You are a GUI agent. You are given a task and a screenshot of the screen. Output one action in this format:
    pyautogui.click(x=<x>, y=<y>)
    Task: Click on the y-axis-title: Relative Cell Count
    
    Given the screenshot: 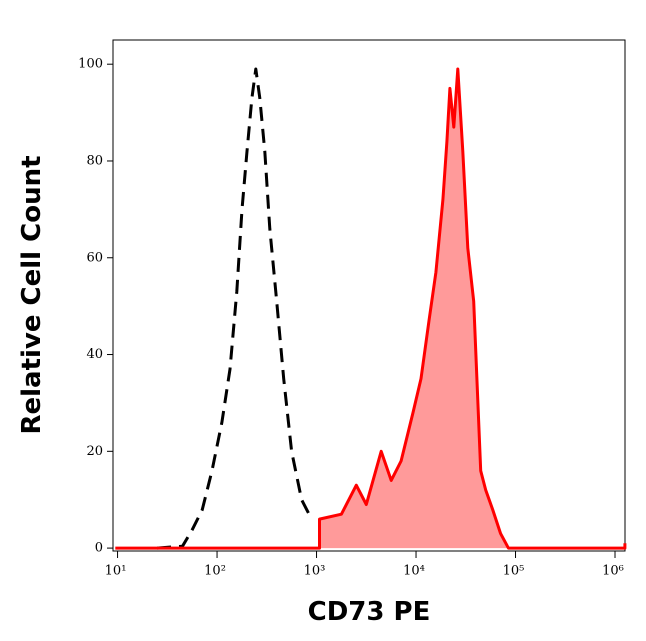 What is the action you would take?
    pyautogui.click(x=32, y=294)
    